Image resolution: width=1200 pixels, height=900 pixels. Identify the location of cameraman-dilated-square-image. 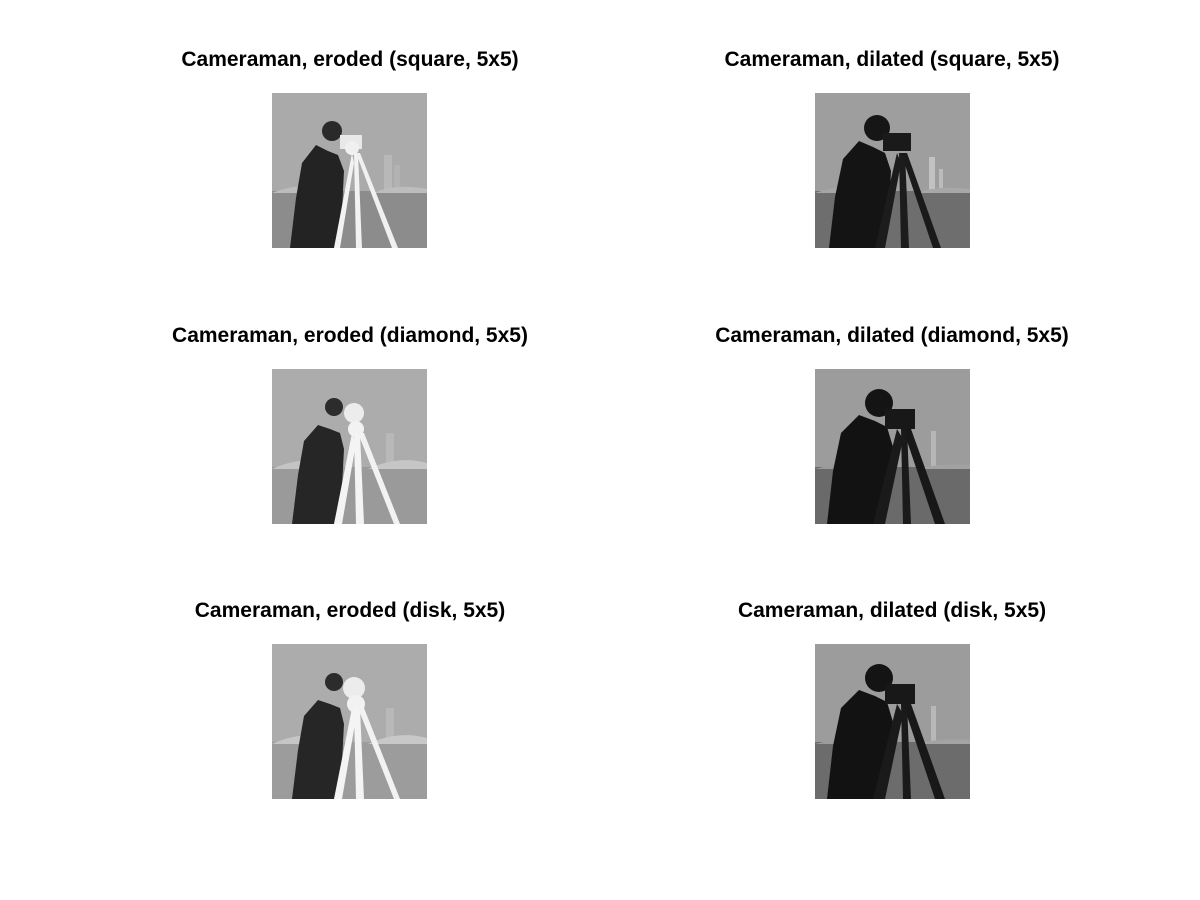
(892, 170).